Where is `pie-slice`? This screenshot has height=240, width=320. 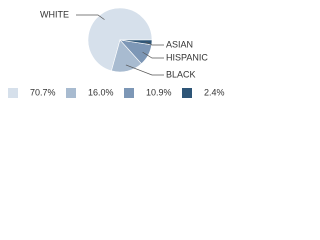
pie-slice is located at coordinates (120, 39).